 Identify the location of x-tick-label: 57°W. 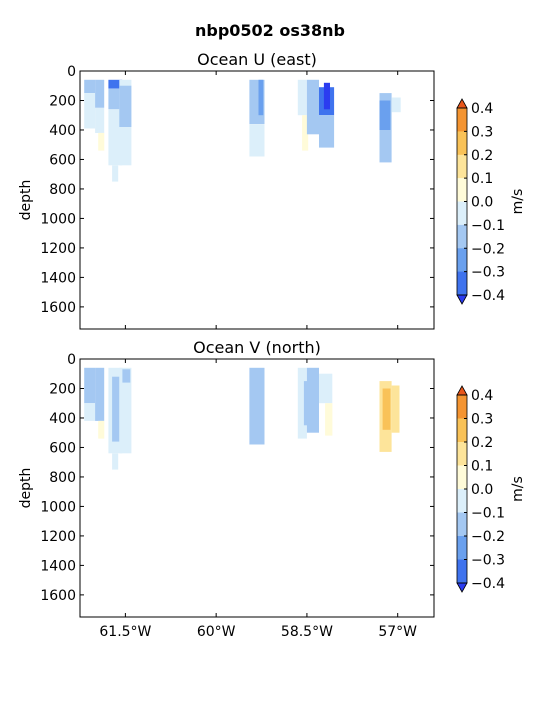
(397, 632).